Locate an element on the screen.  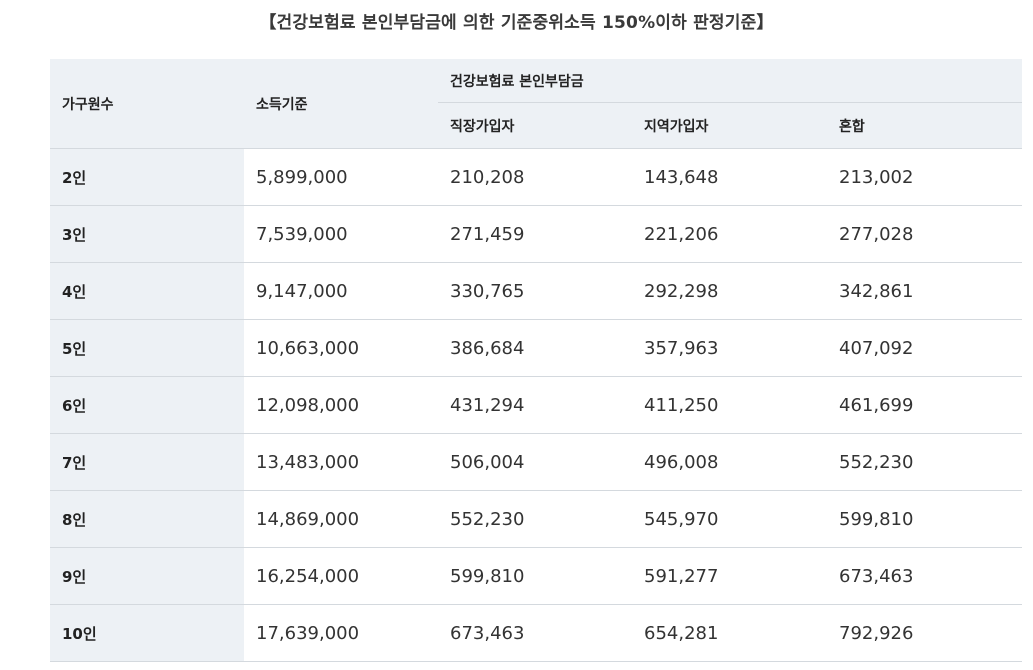
mixed-premium-cell: 407,092 is located at coordinates (924, 348).